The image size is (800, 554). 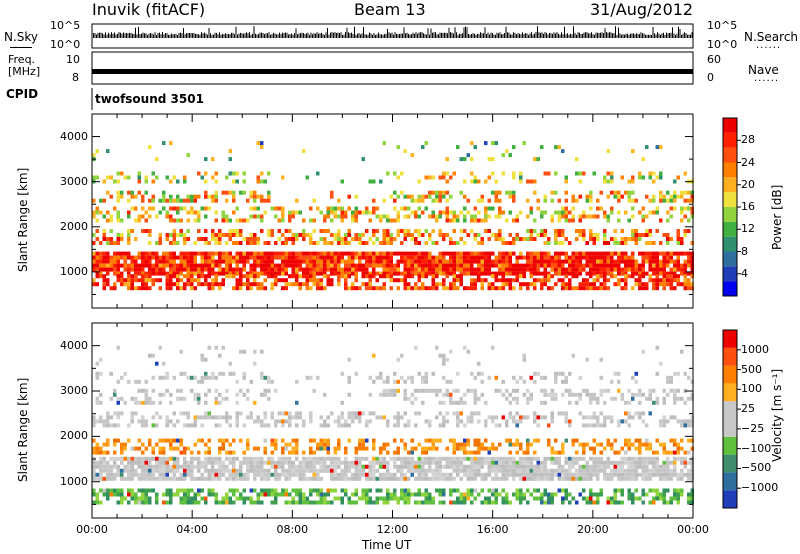 I want to click on x-tick-label-6: 00:00, so click(x=693, y=529).